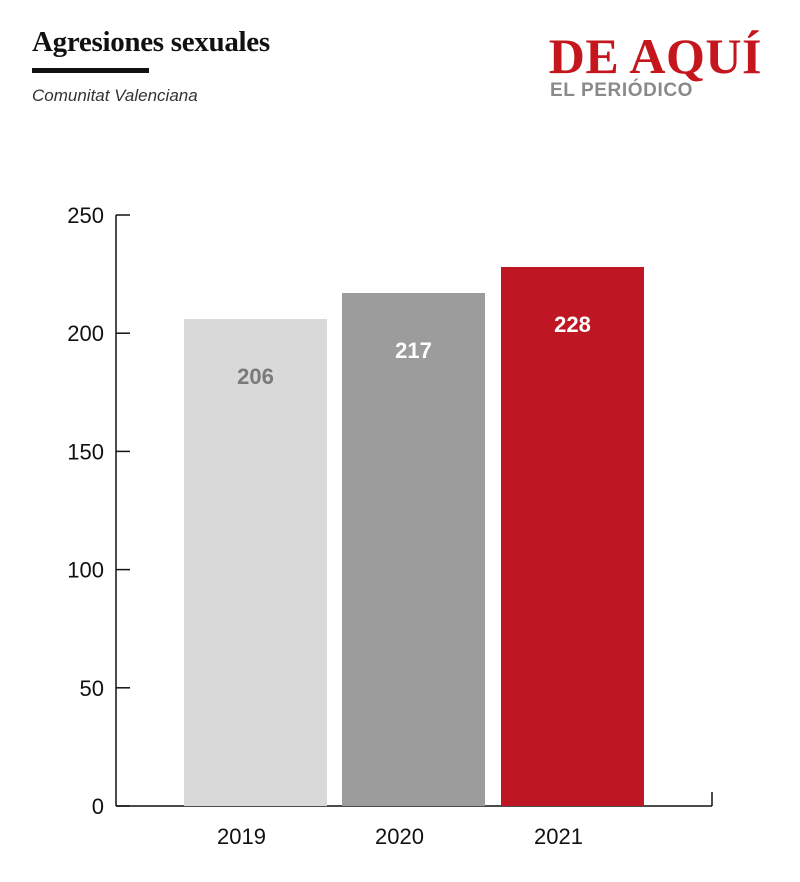 The image size is (800, 882). What do you see at coordinates (399, 836) in the screenshot?
I see `x-tick-label: 2020` at bounding box center [399, 836].